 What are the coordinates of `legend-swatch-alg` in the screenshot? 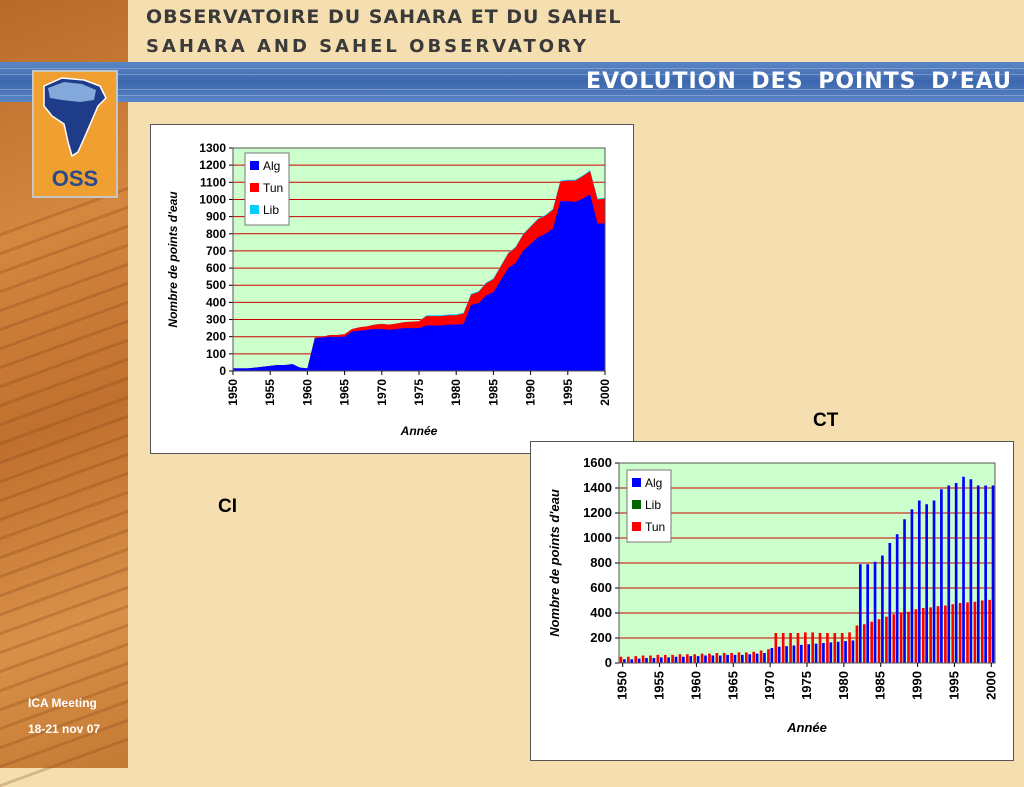 It's located at (636, 482).